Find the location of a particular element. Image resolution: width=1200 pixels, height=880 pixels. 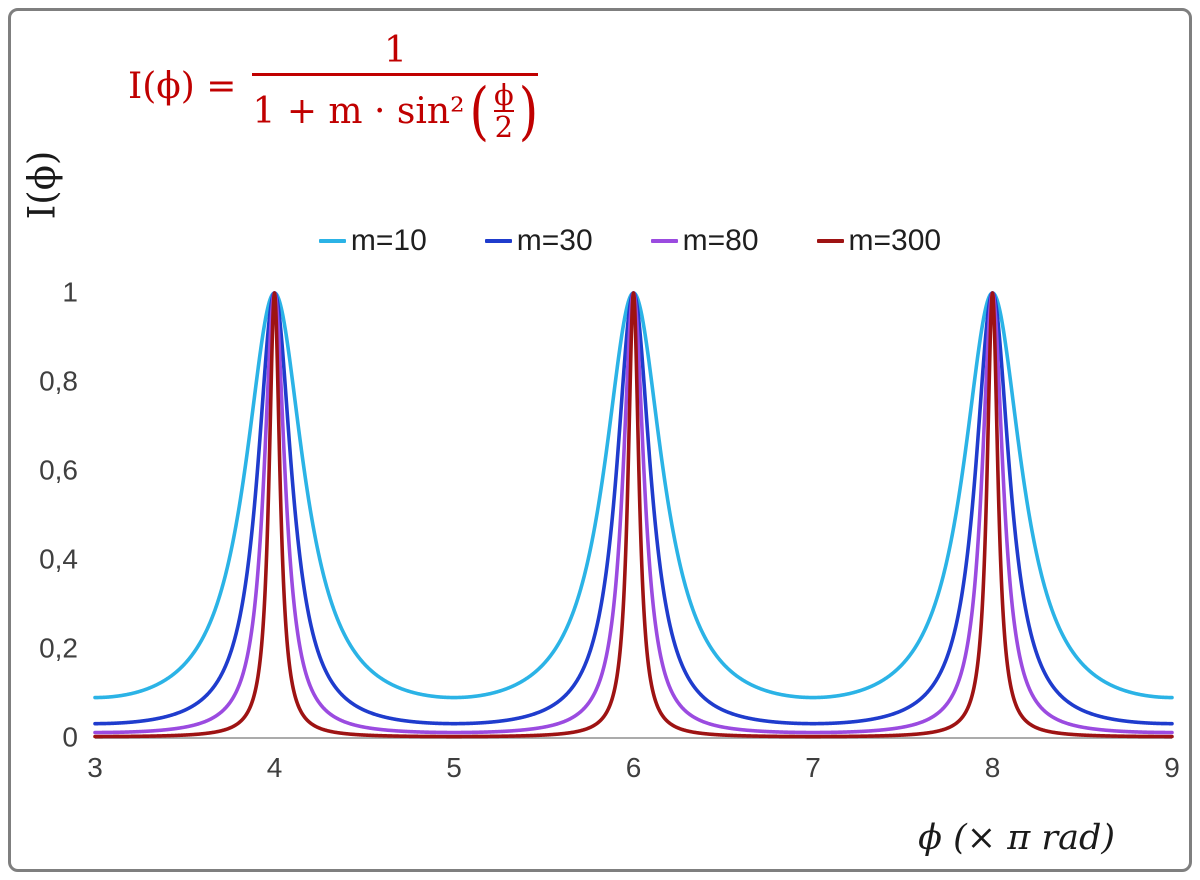

open-paren: ( is located at coordinates (479, 111).